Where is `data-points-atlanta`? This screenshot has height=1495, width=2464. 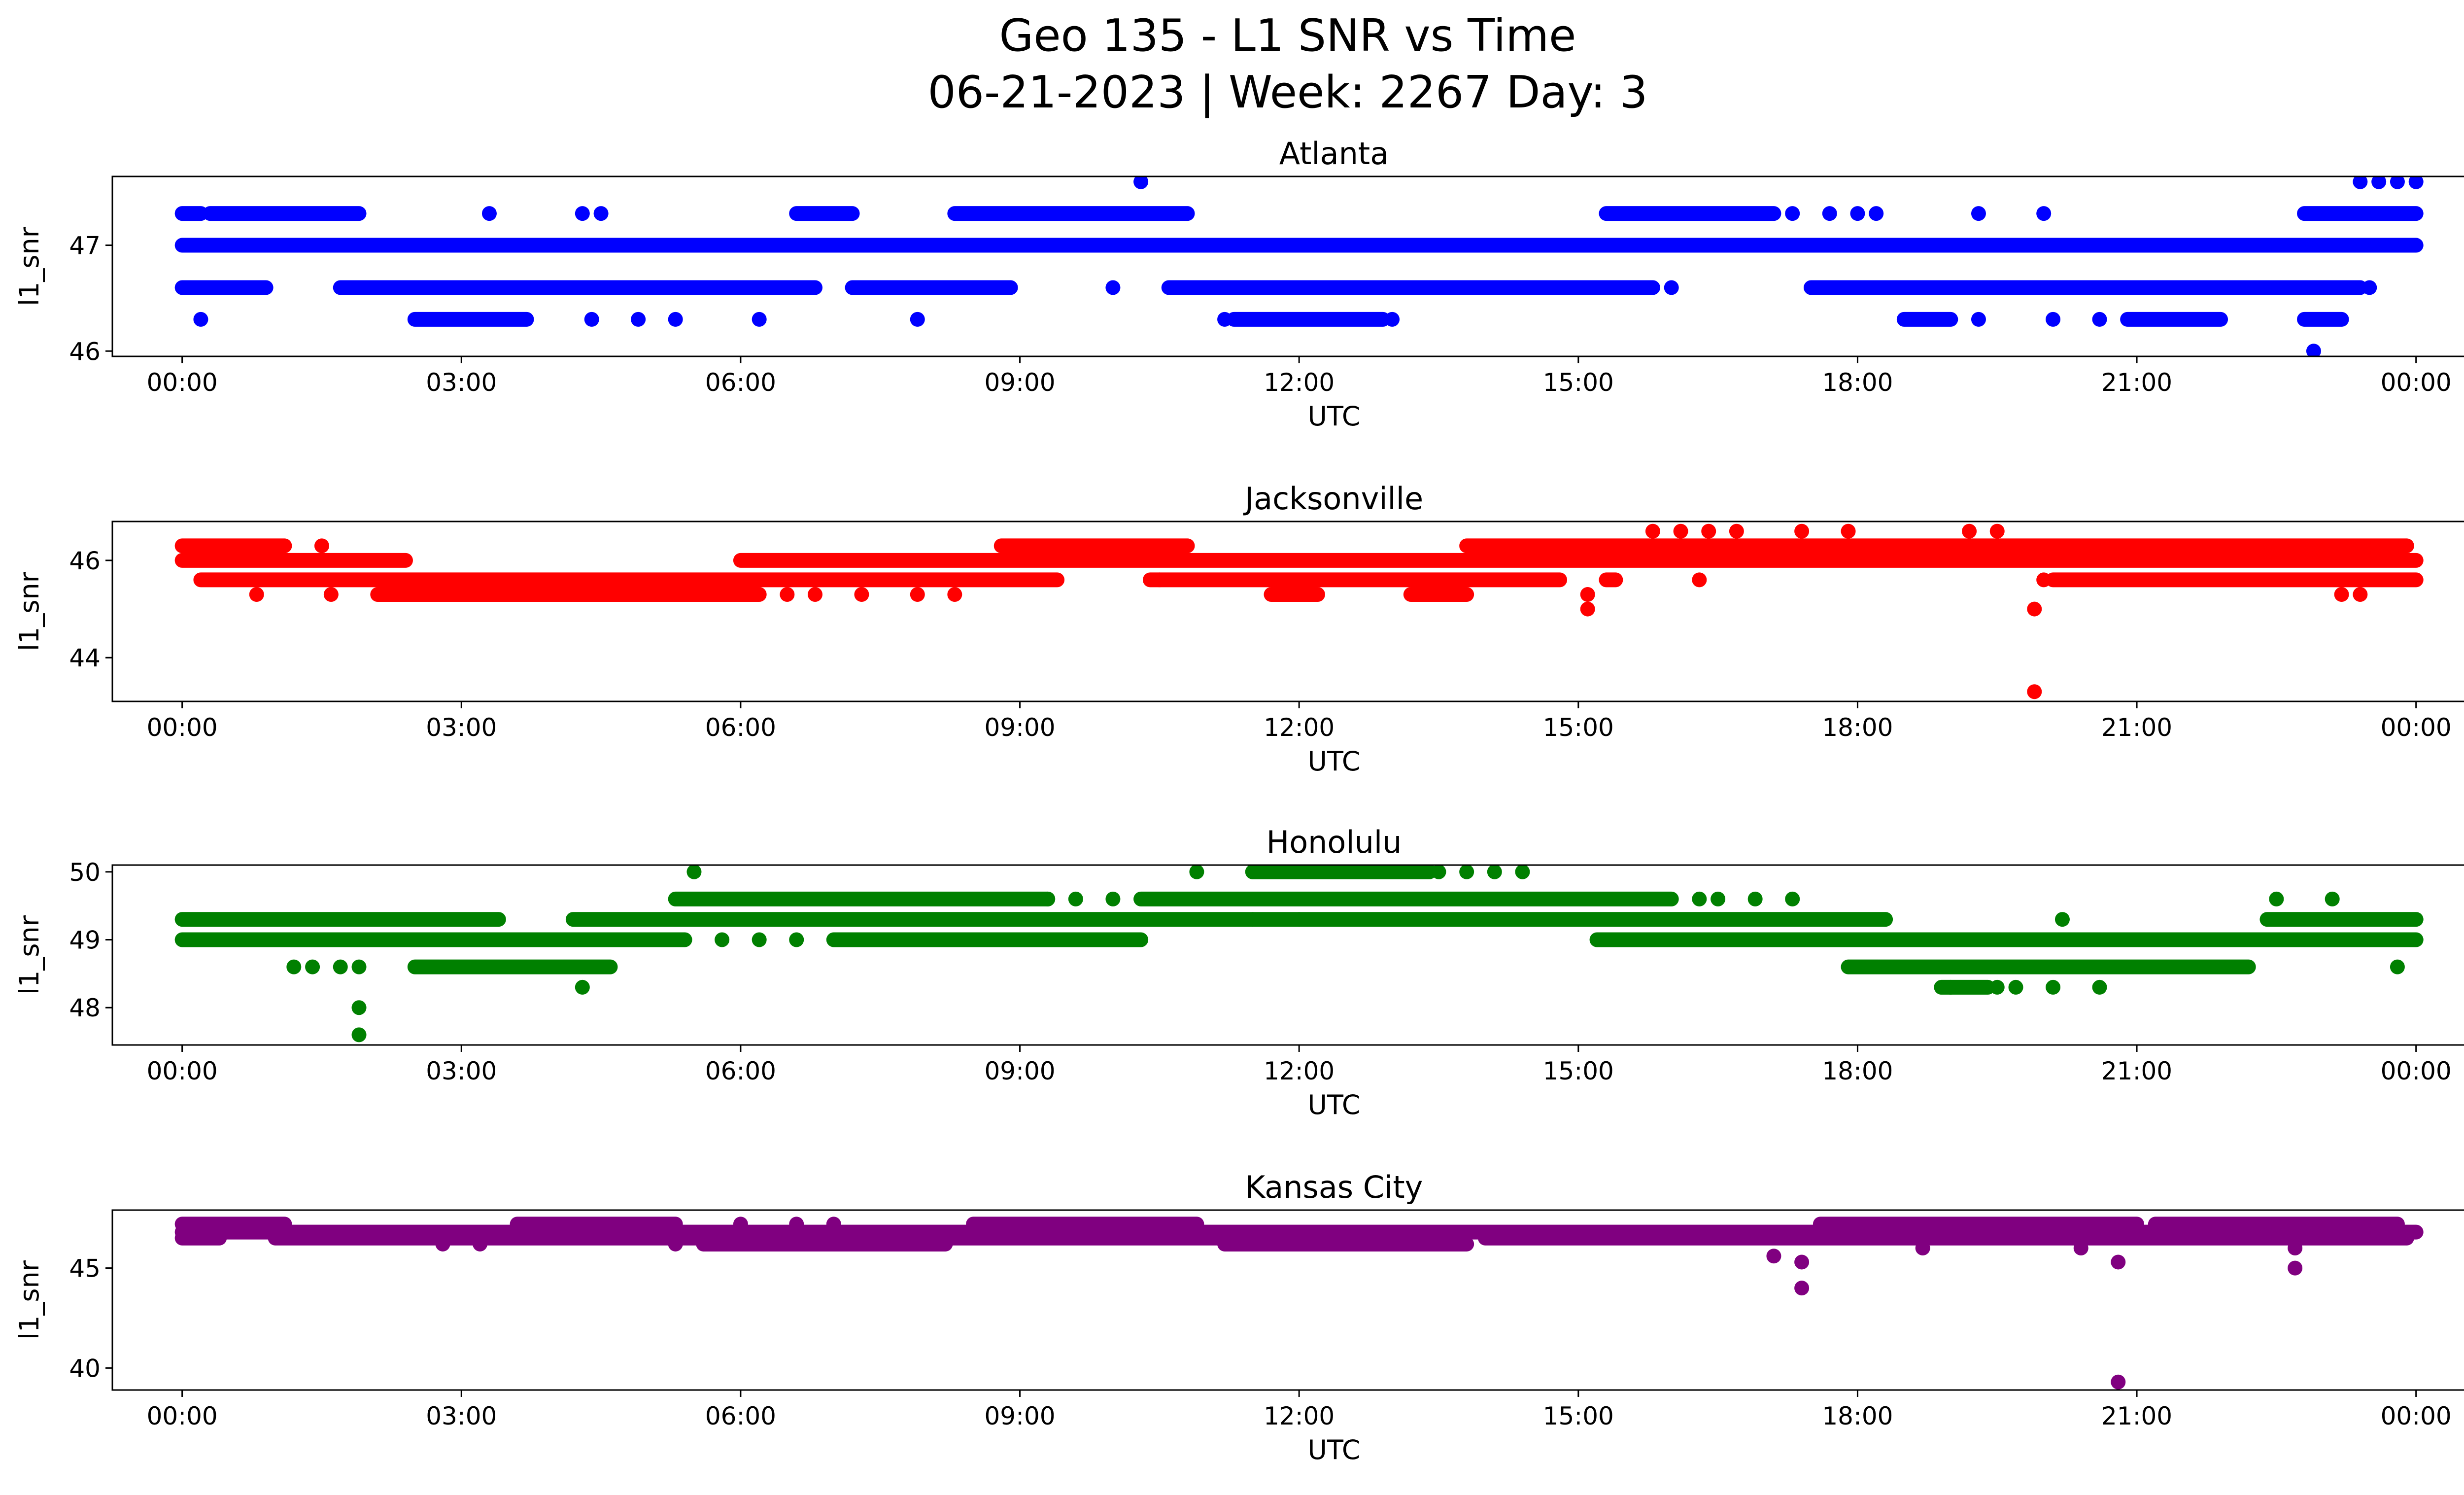
data-points-atlanta is located at coordinates (1299, 266).